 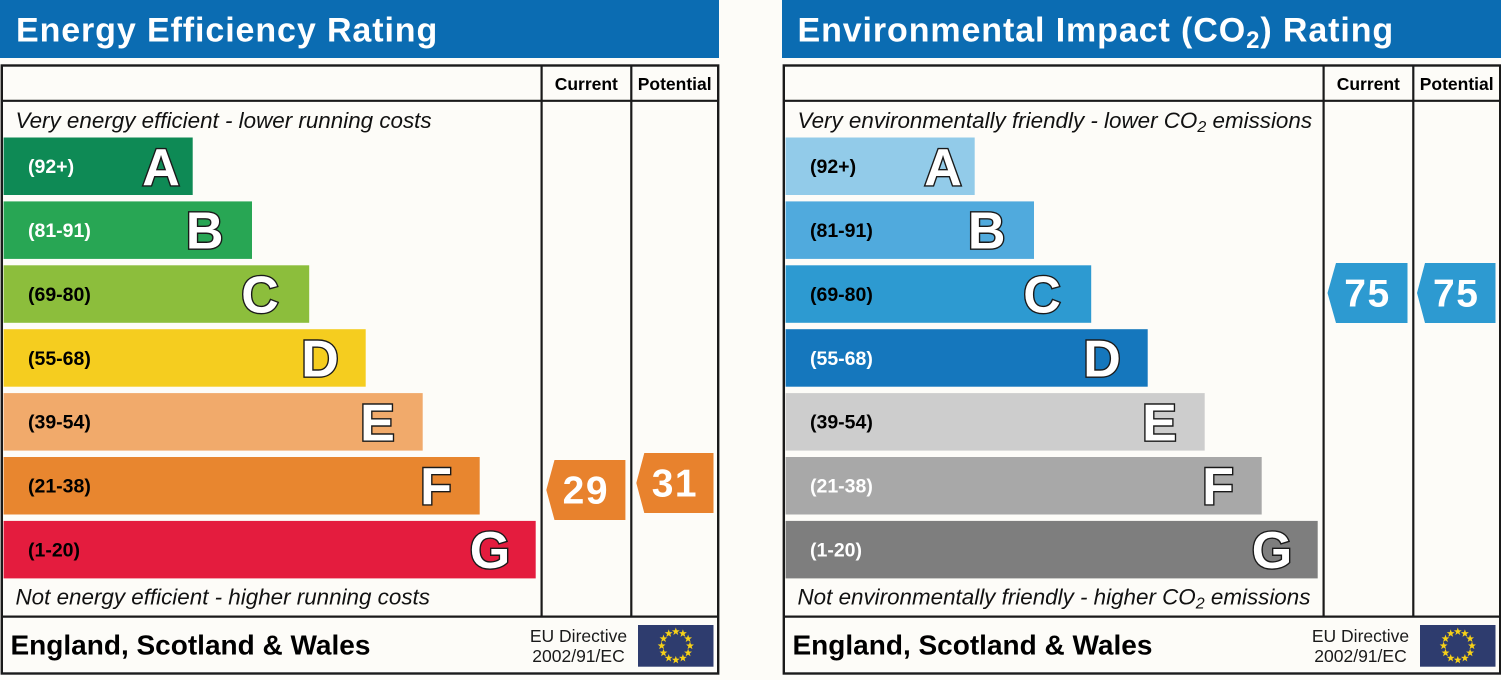 What do you see at coordinates (675, 484) in the screenshot?
I see `svg-text: 31` at bounding box center [675, 484].